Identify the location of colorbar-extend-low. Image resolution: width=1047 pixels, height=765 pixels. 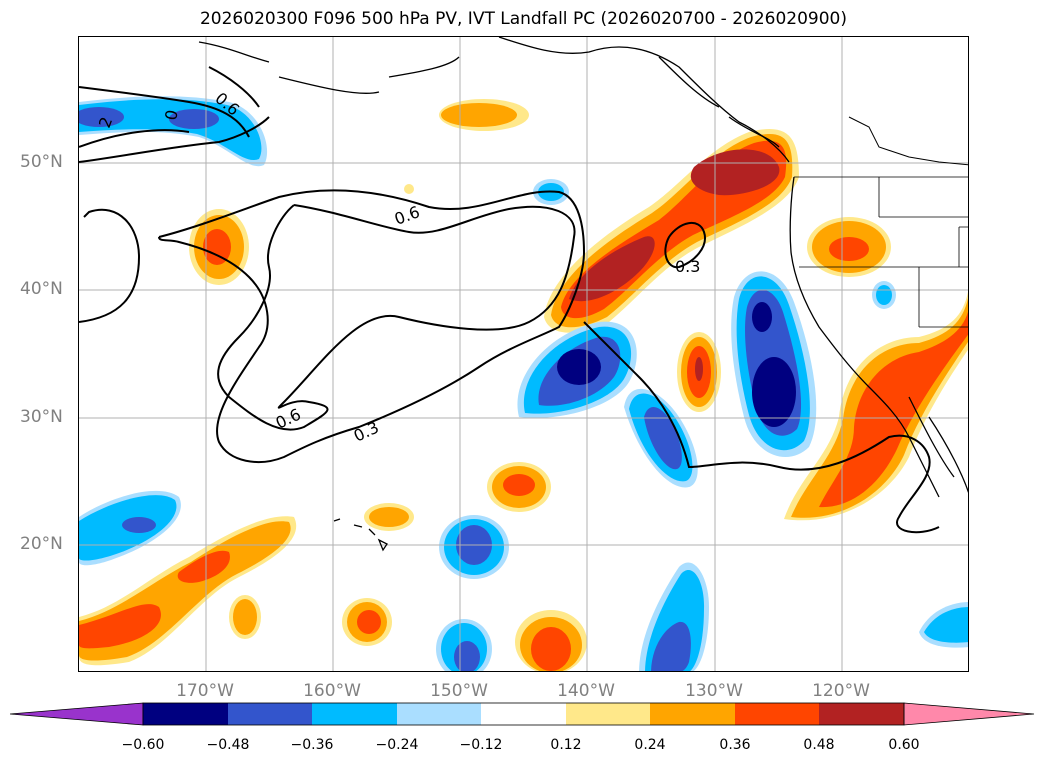
(77, 714).